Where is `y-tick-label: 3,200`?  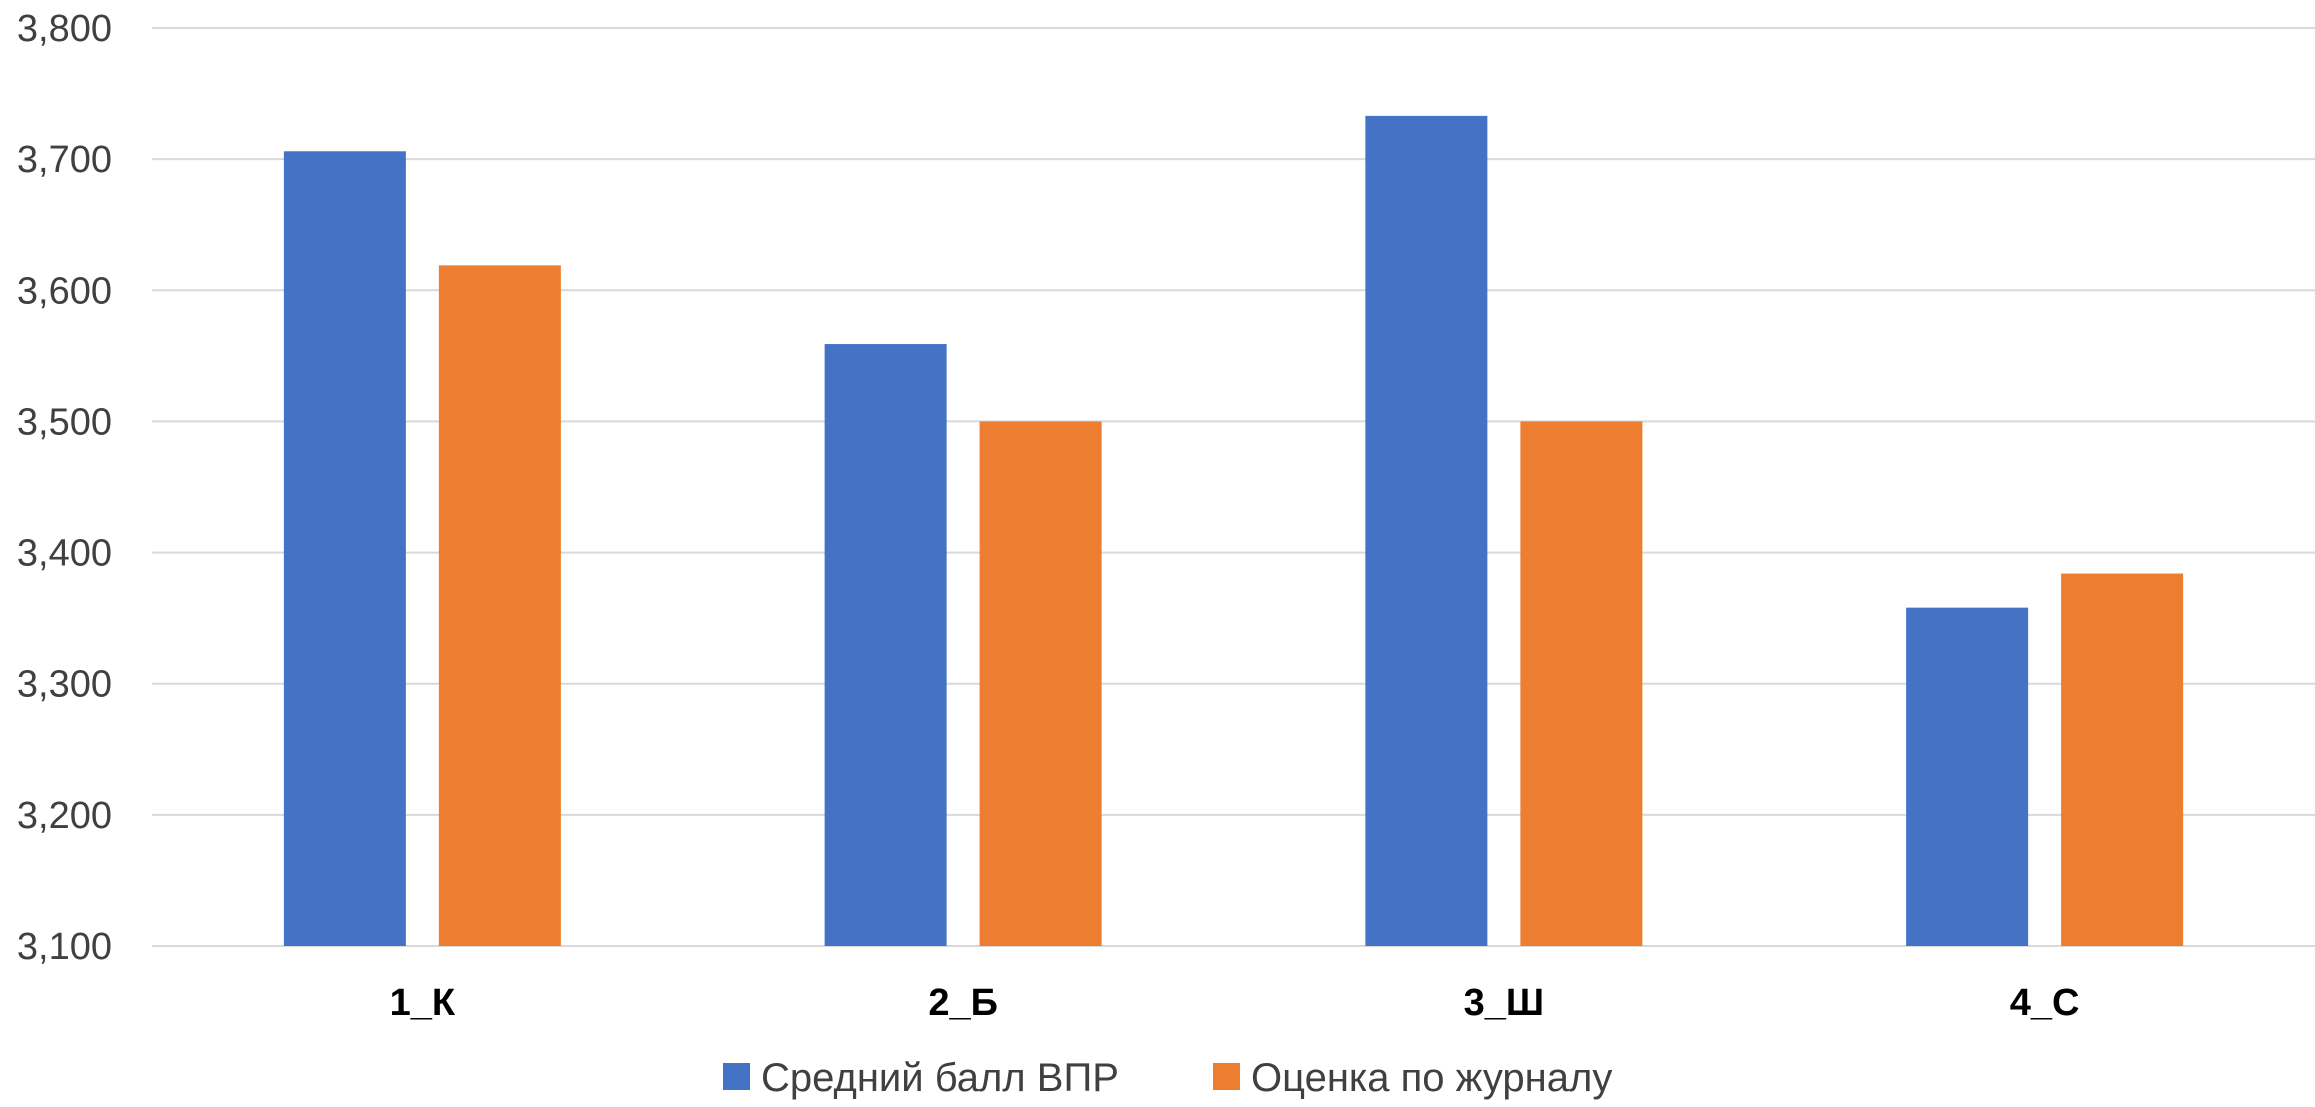
y-tick-label: 3,200 is located at coordinates (64, 816).